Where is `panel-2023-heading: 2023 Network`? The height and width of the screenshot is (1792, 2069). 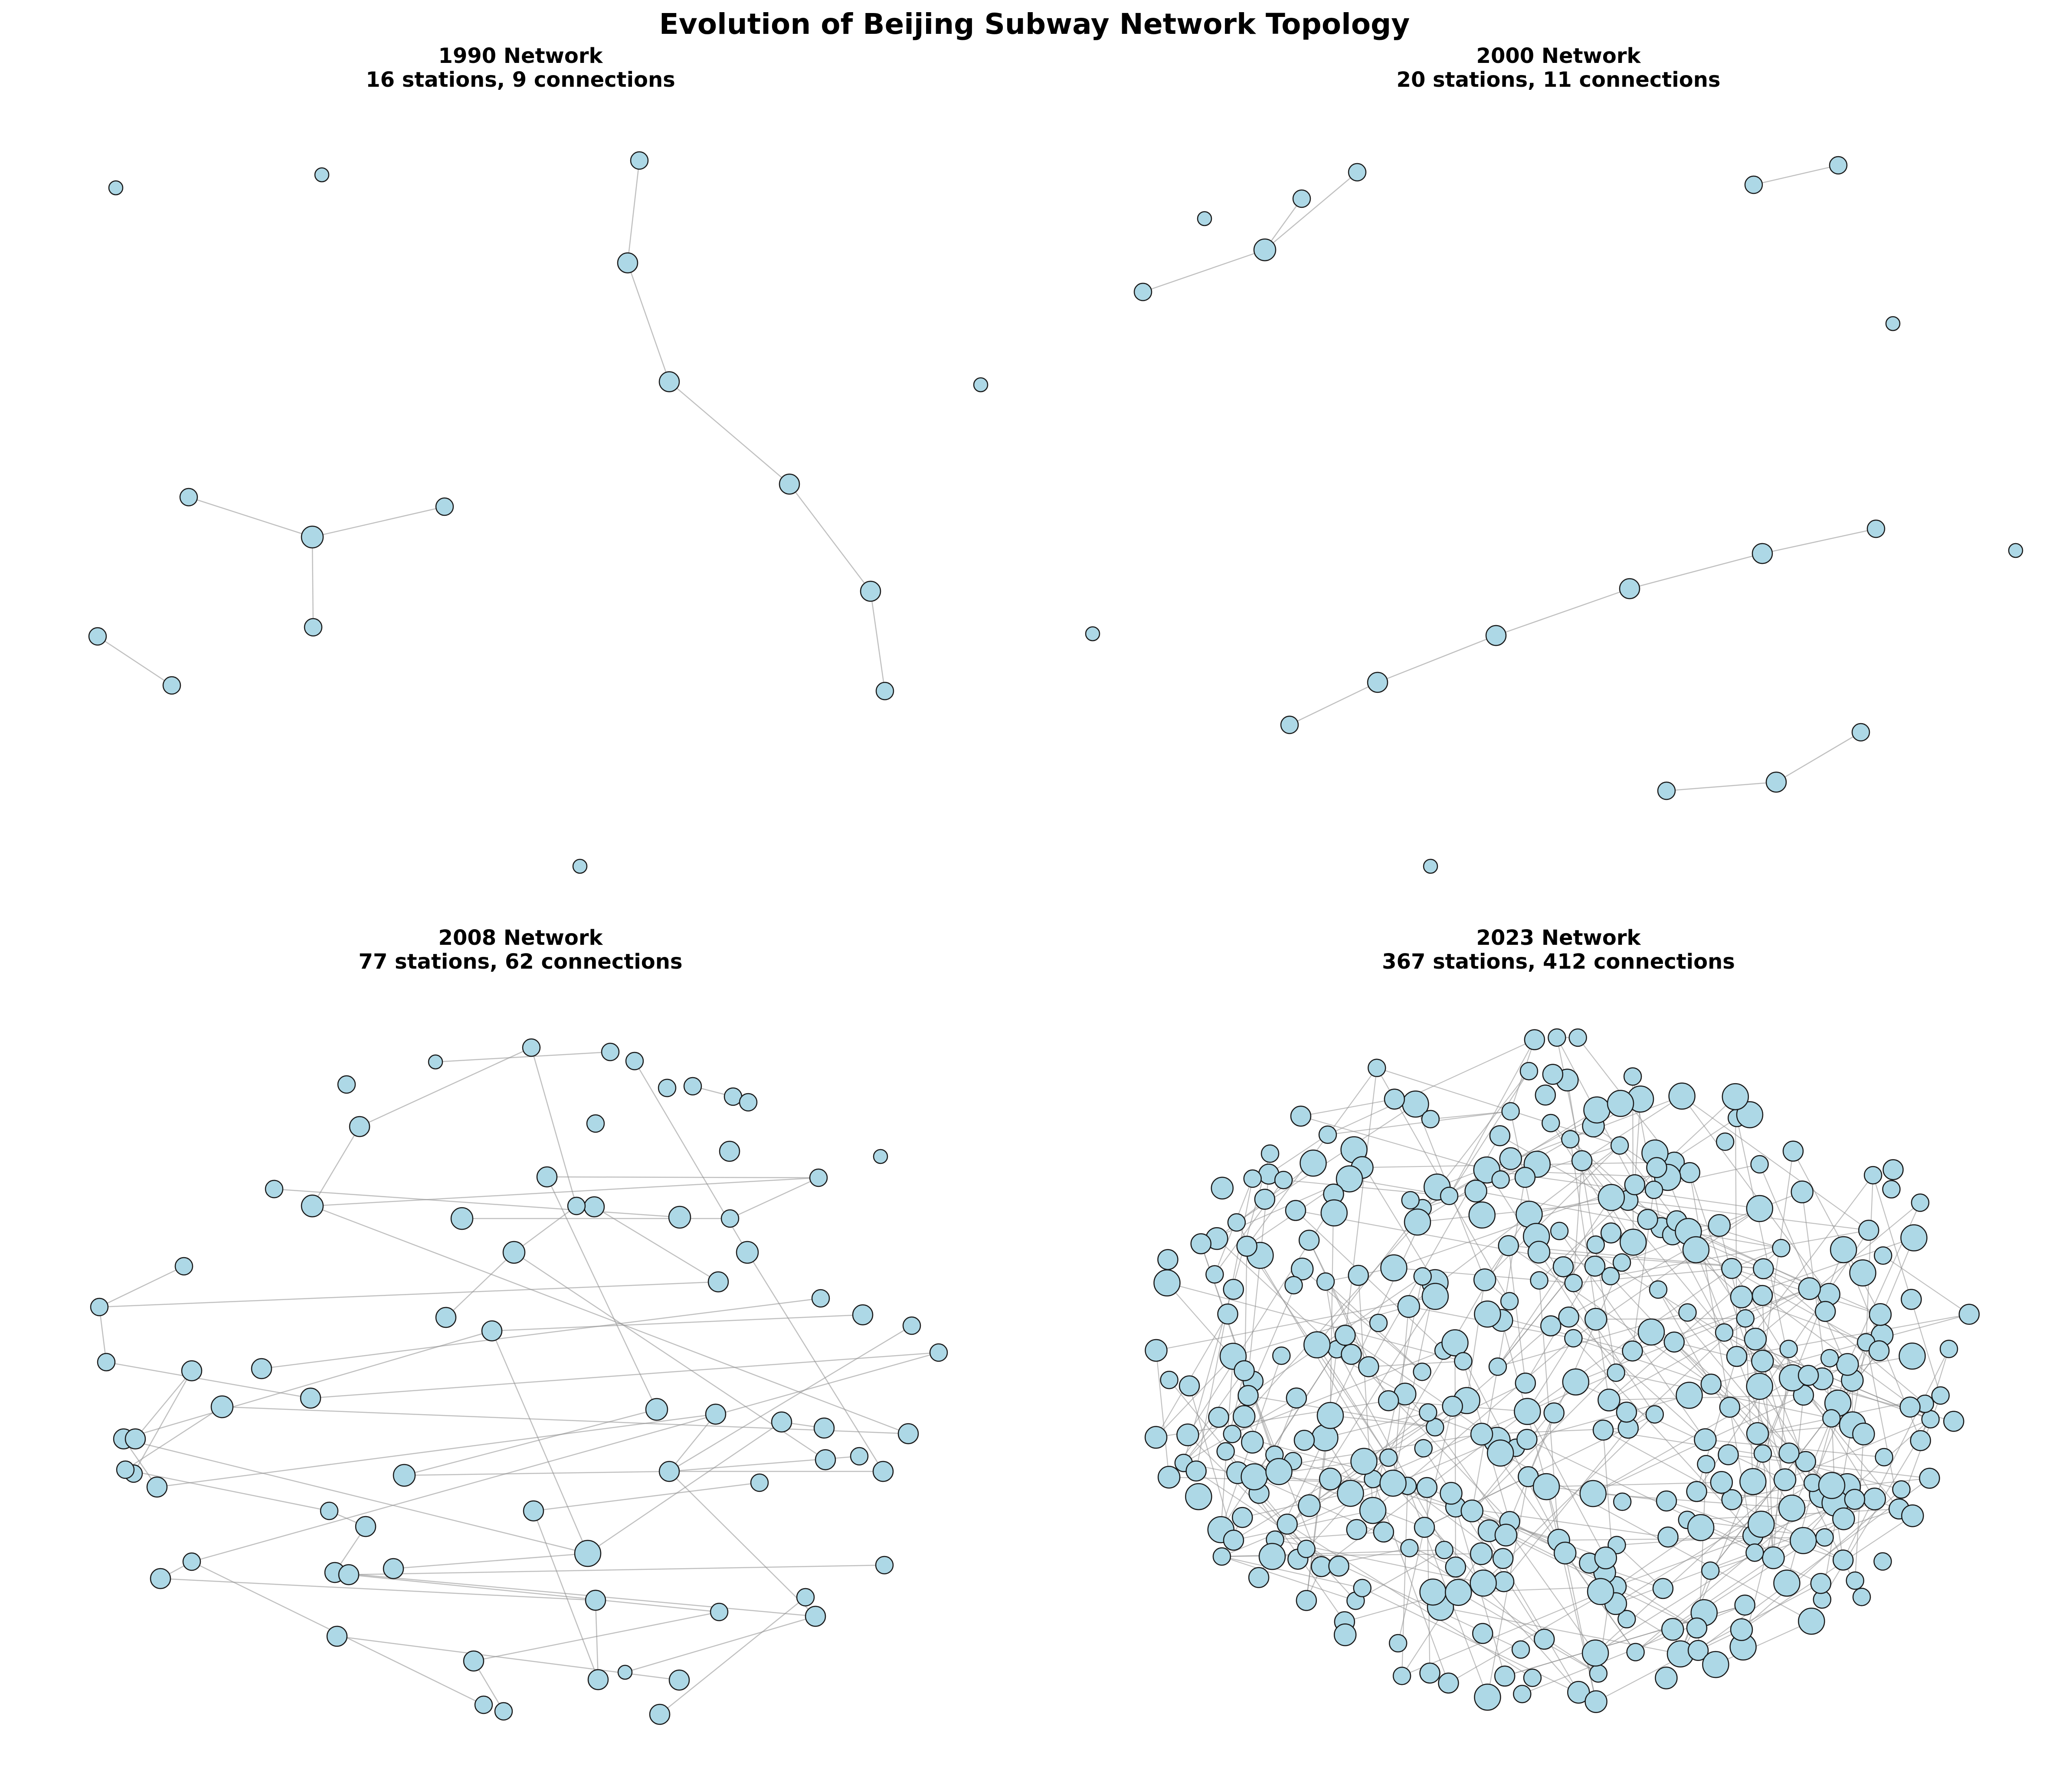 panel-2023-heading: 2023 Network is located at coordinates (1559, 938).